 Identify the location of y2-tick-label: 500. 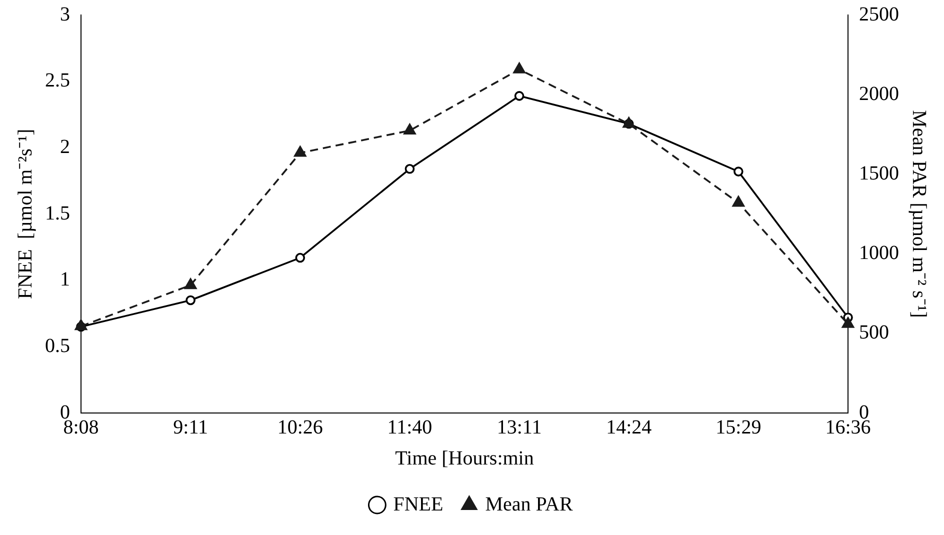
(874, 333).